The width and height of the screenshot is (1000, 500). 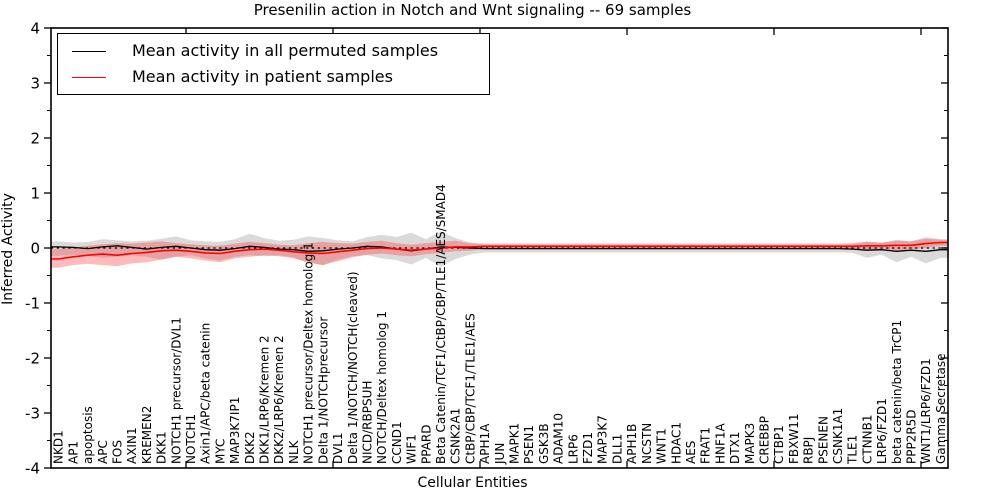 I want to click on x-tick-label: NOTCH1 precursor/DVL1, so click(x=176, y=390).